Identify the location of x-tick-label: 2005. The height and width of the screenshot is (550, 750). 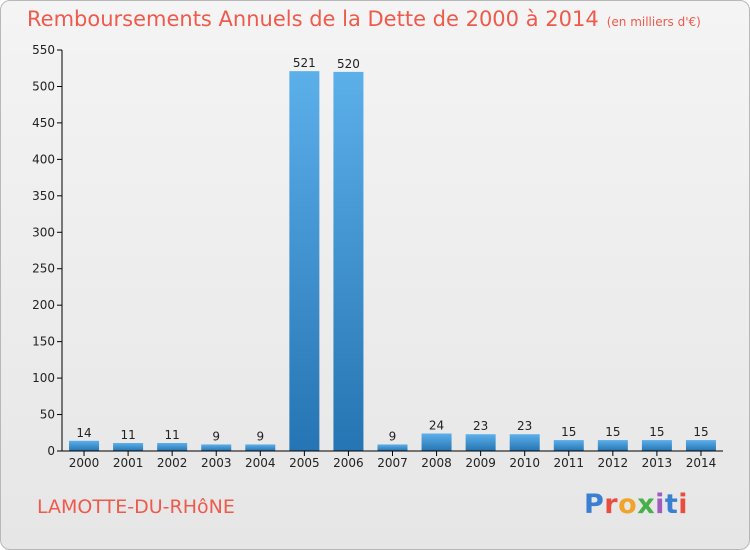
(304, 463).